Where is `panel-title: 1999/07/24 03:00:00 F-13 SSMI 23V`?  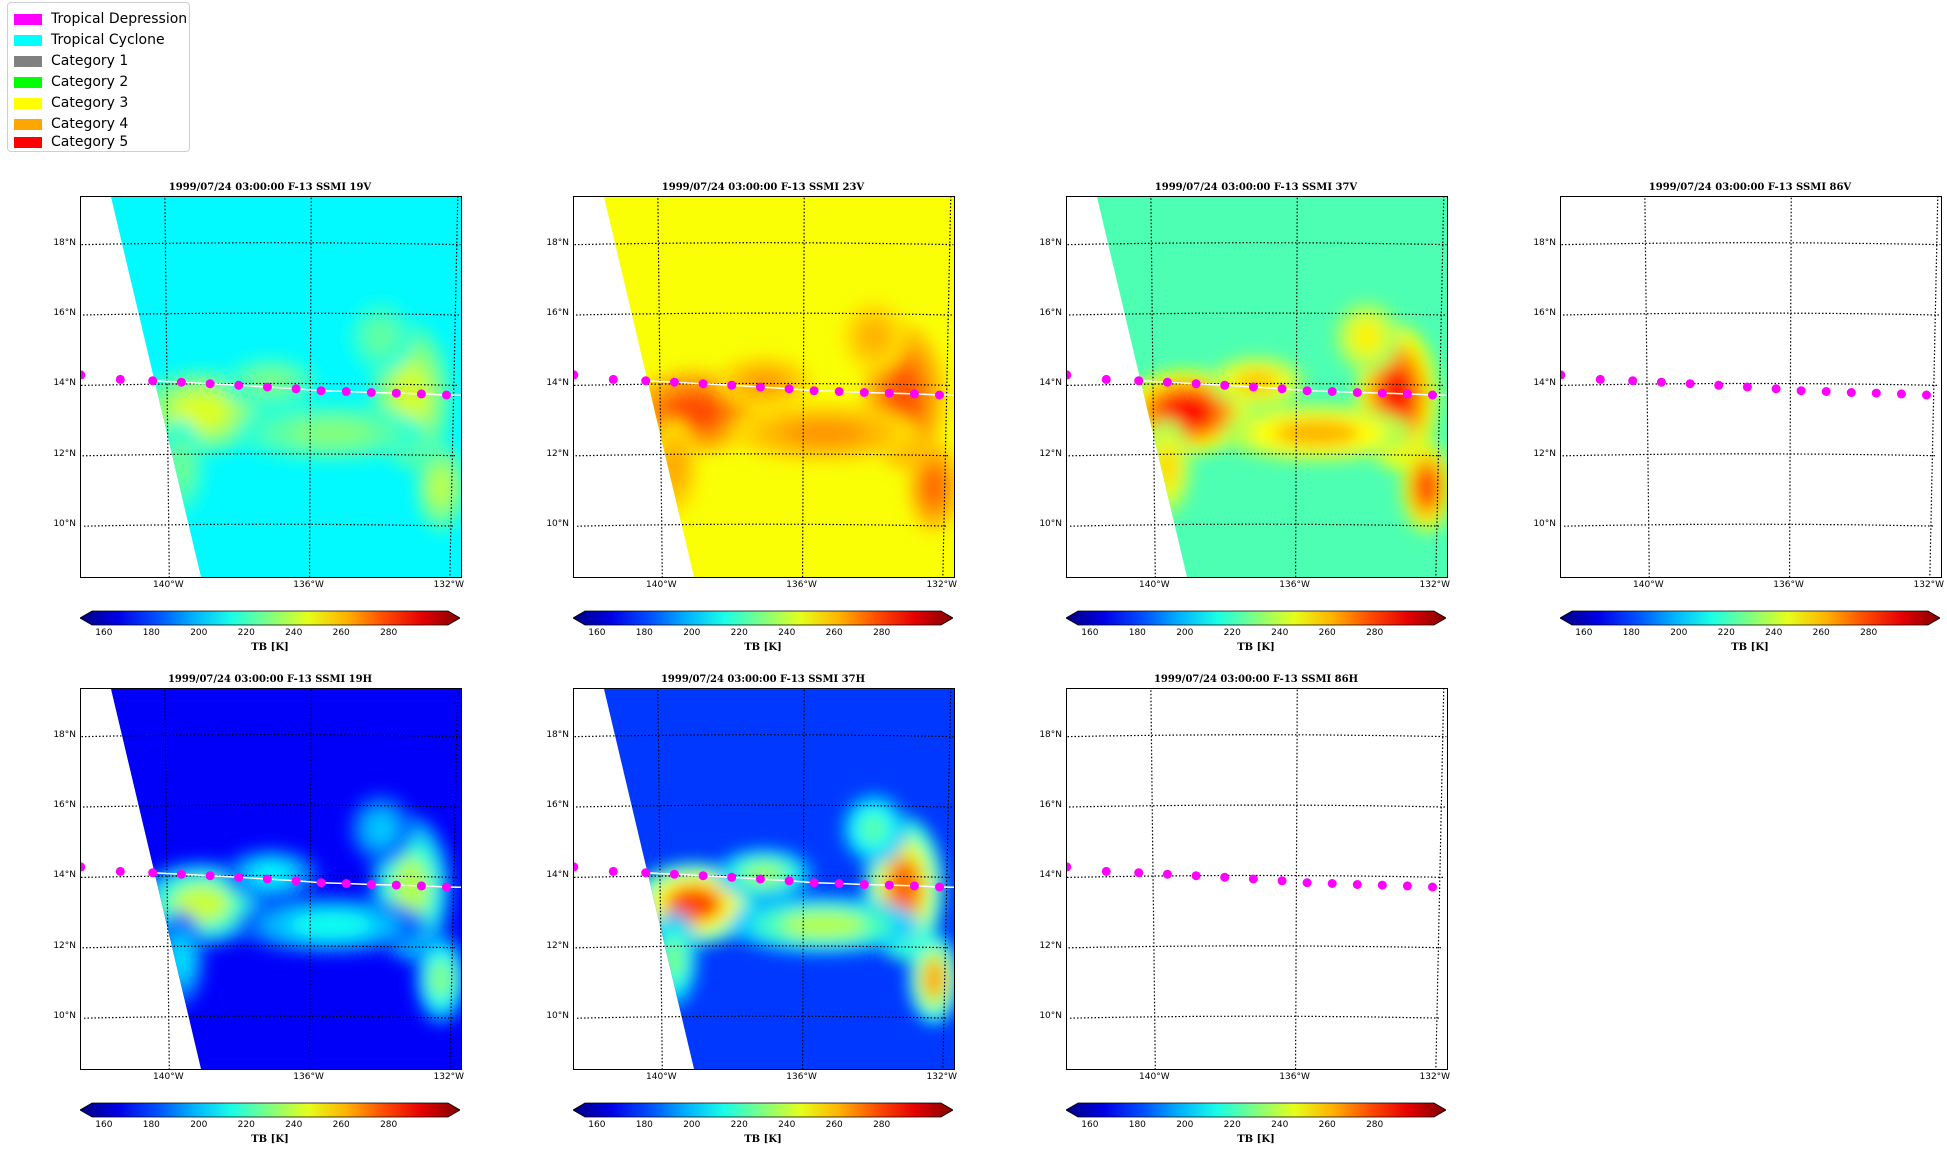 panel-title: 1999/07/24 03:00:00 F-13 SSMI 23V is located at coordinates (763, 187).